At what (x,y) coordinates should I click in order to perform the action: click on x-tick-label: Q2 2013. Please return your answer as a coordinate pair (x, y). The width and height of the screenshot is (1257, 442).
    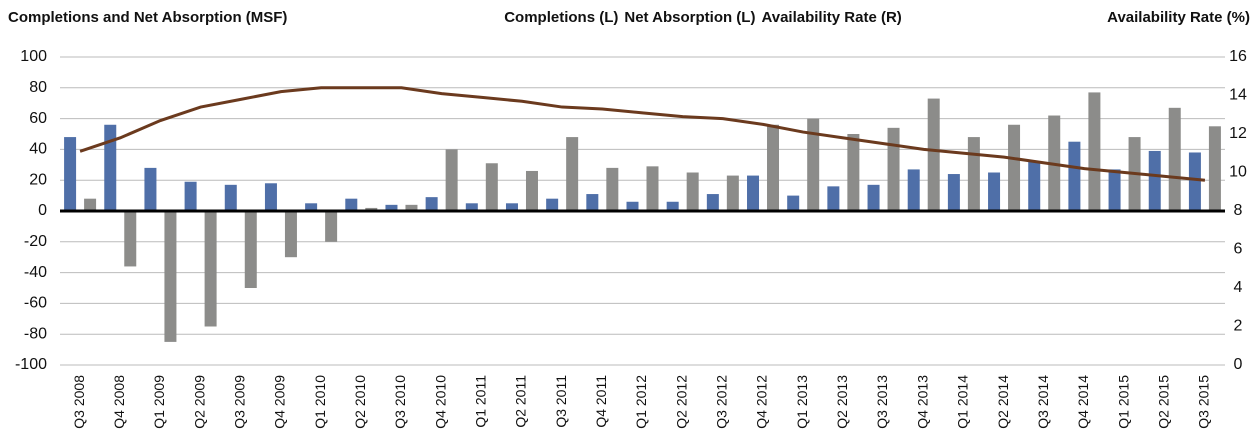
    Looking at the image, I should click on (842, 402).